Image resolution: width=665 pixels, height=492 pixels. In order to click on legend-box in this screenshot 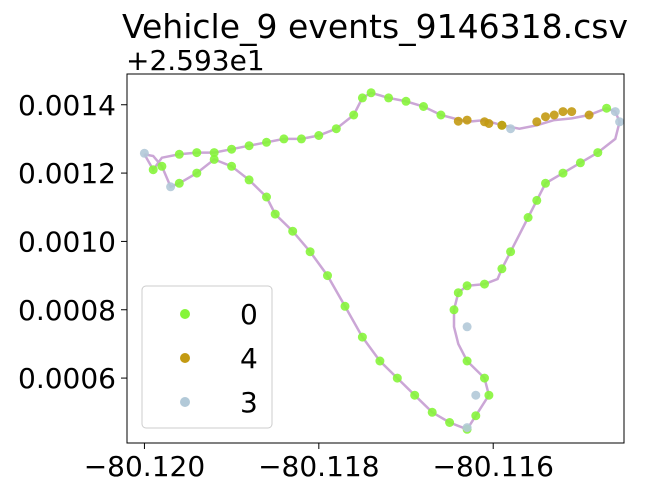, I will do `click(207, 357)`.